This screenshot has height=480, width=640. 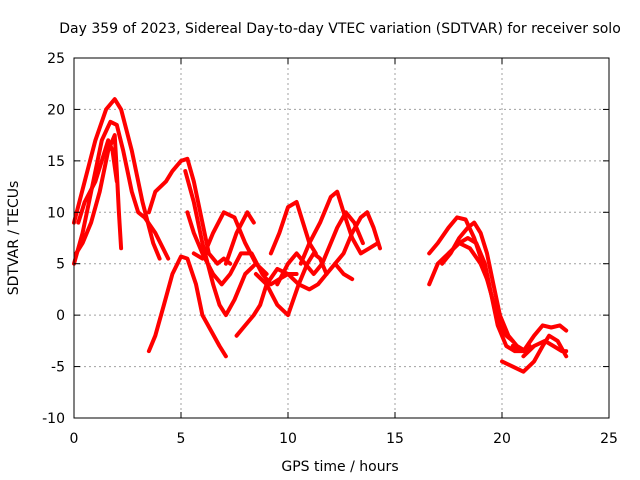 What do you see at coordinates (56, 110) in the screenshot?
I see `y-tick-label: 20` at bounding box center [56, 110].